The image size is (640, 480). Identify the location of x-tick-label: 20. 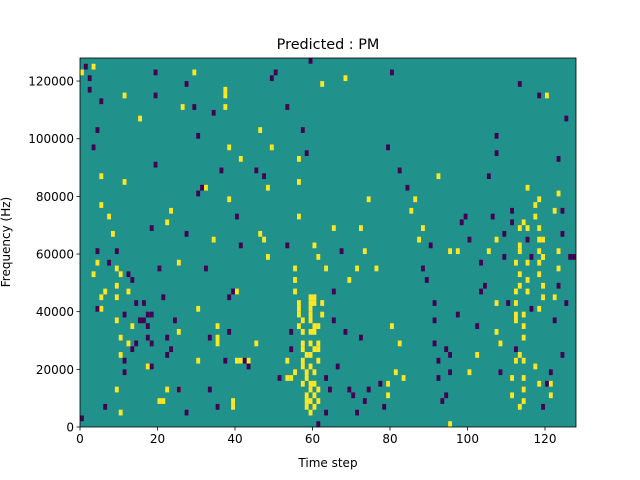
(157, 439).